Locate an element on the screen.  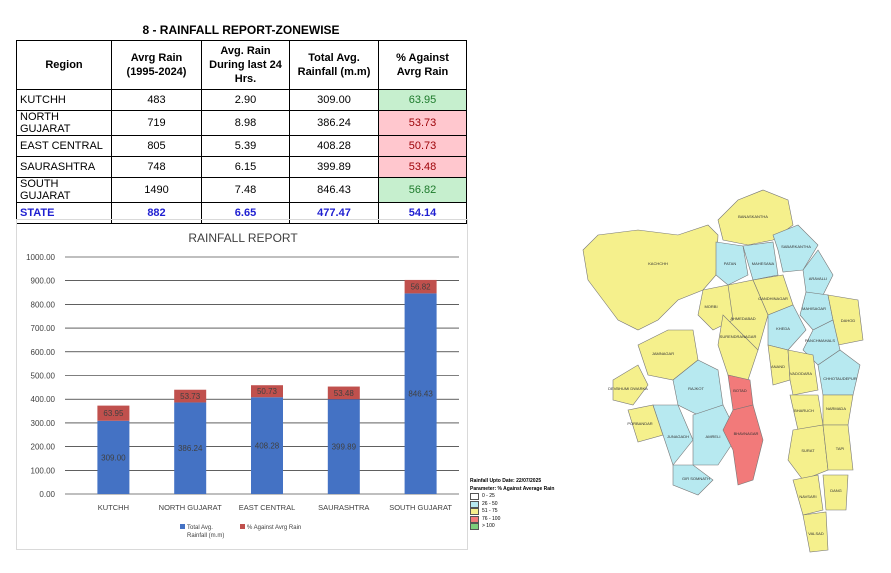
cell-region: STATE is located at coordinates (64, 213).